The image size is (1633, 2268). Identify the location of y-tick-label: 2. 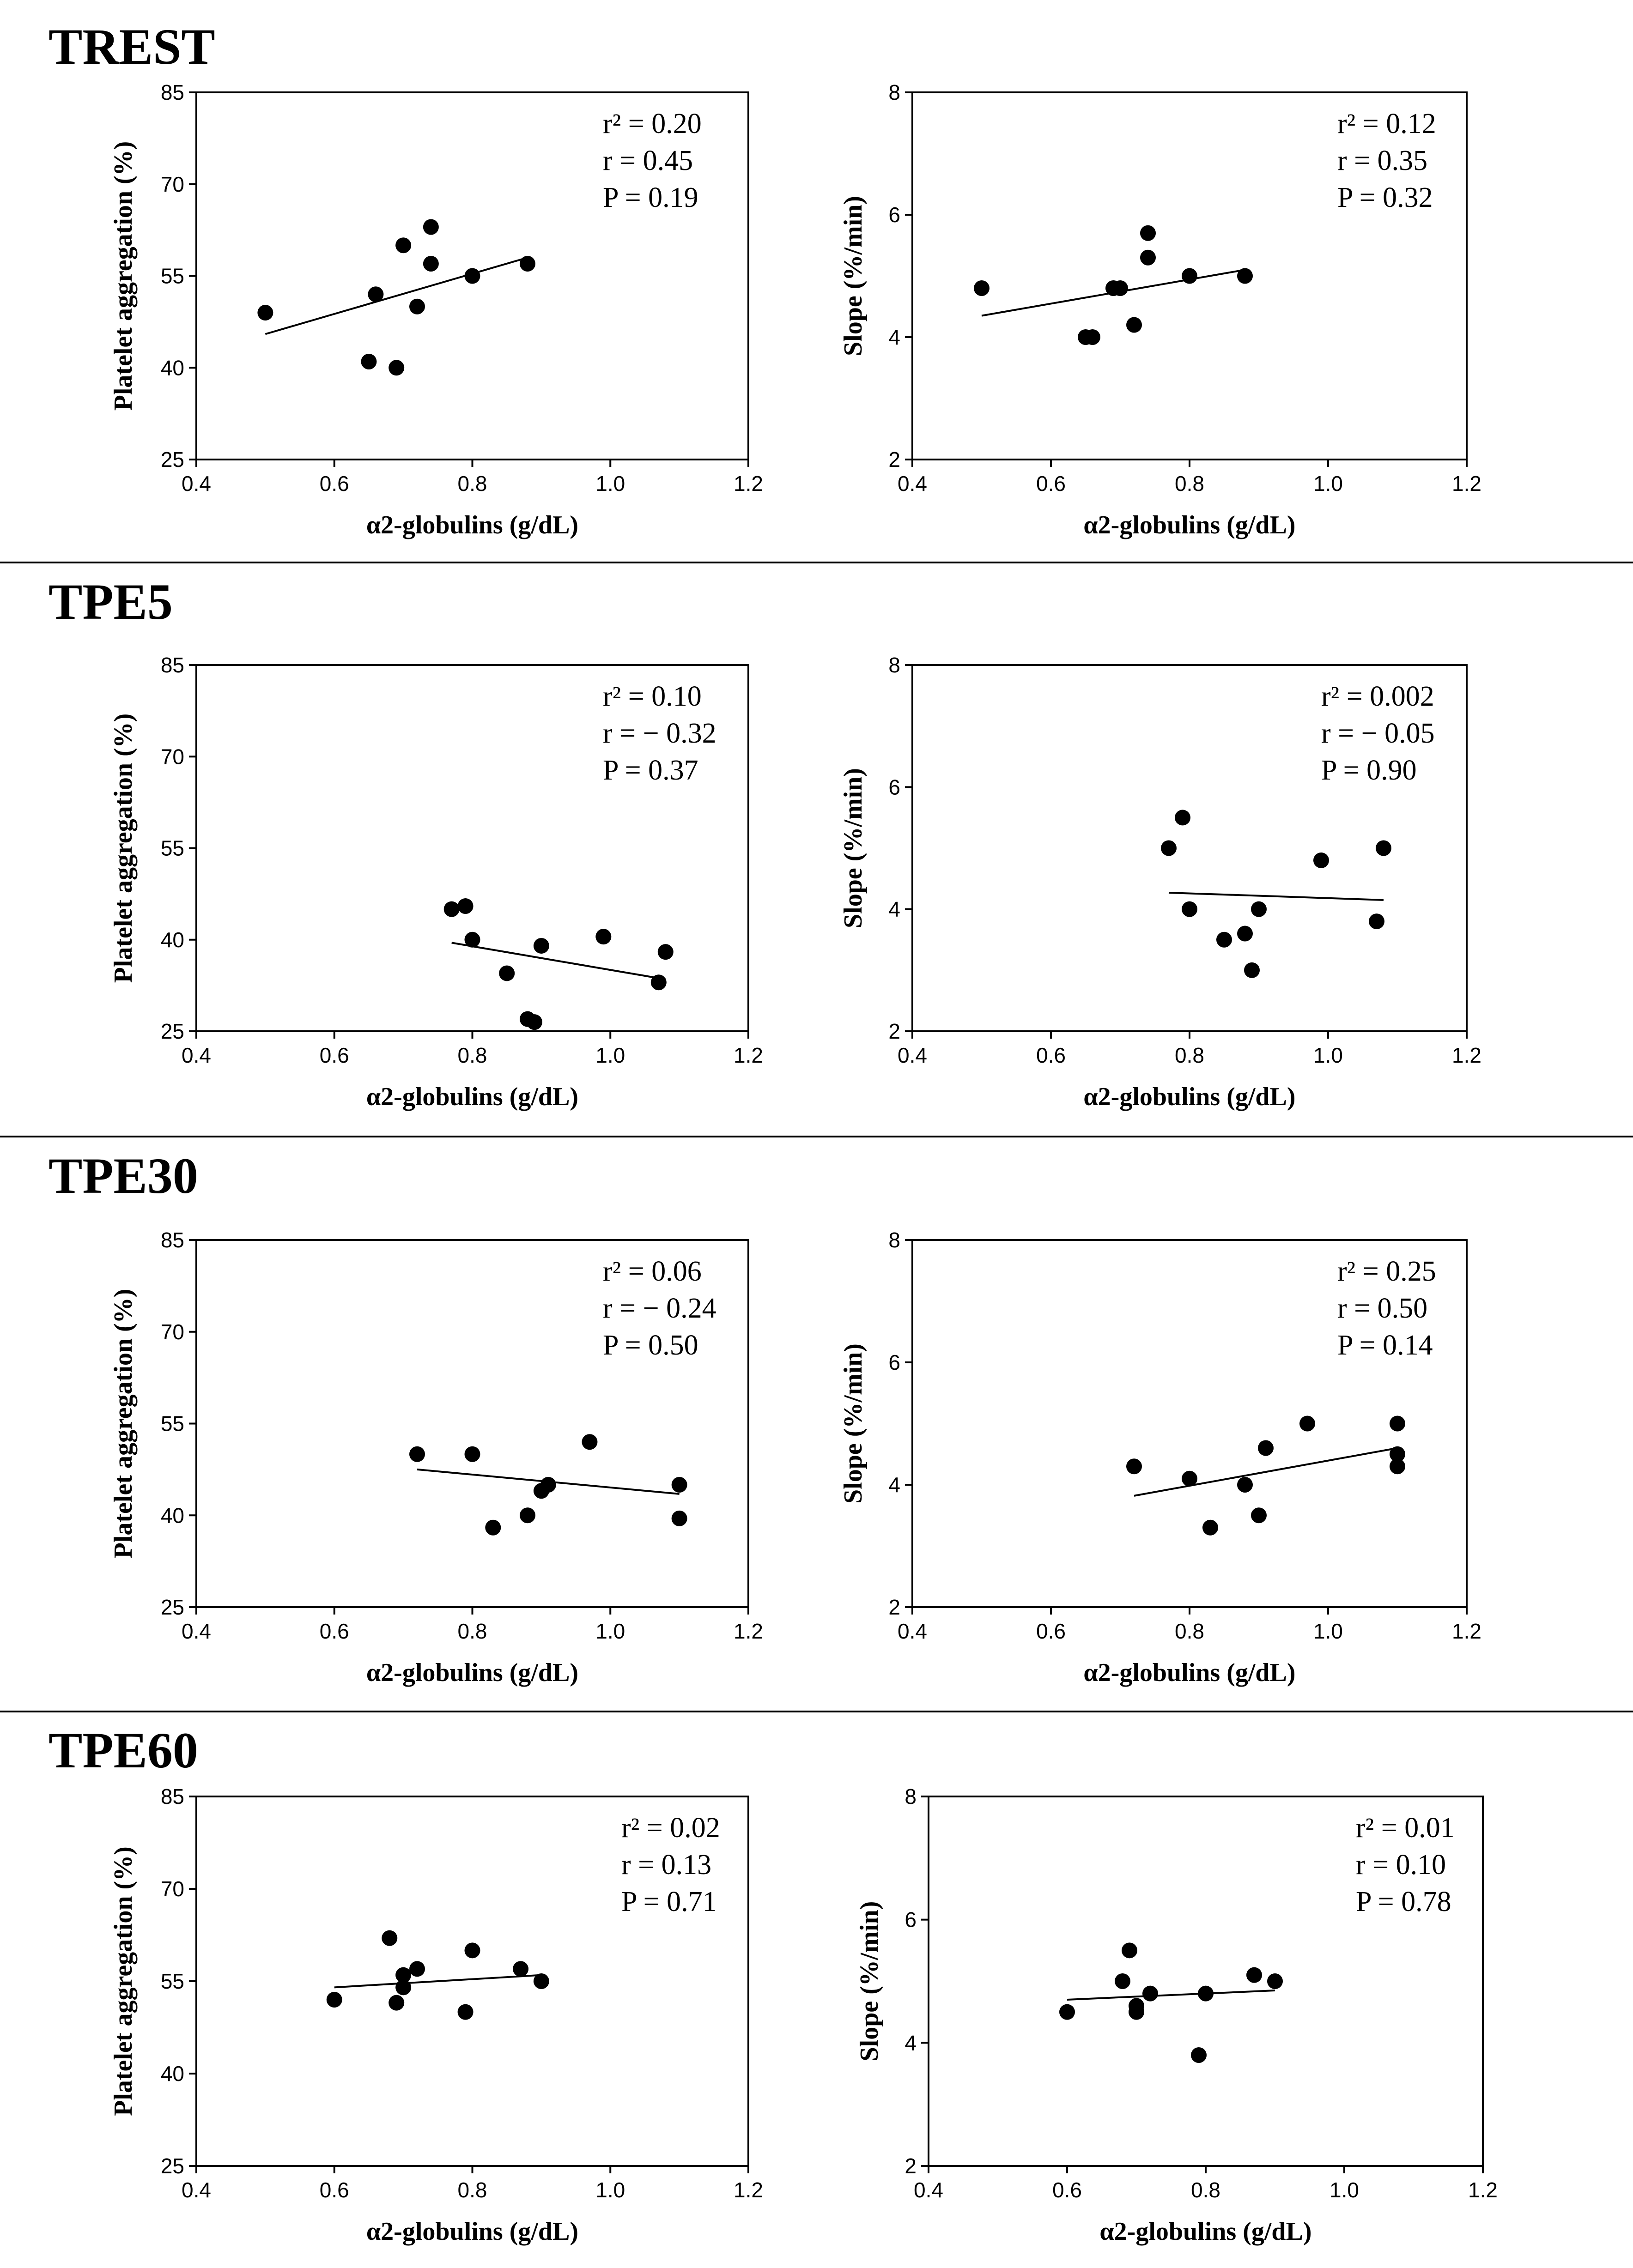
(894, 1607).